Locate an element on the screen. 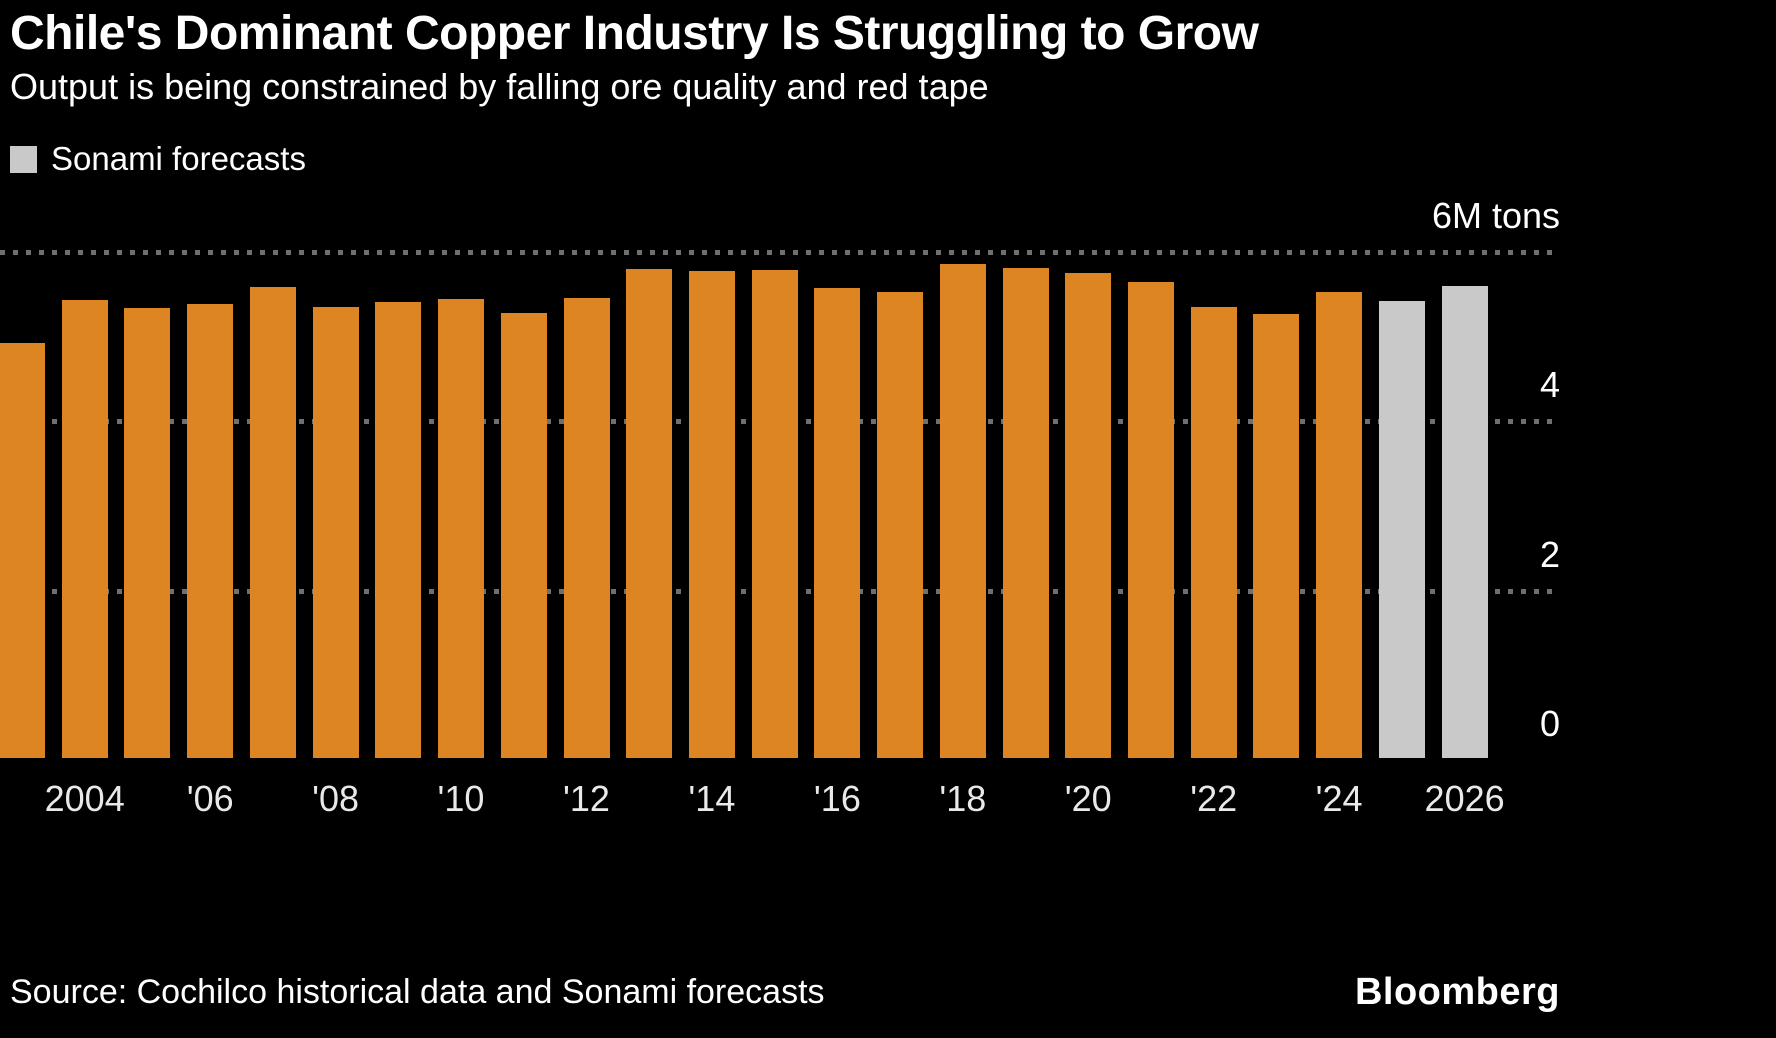 The width and height of the screenshot is (1776, 1038). bar-2025-forecast is located at coordinates (1401, 529).